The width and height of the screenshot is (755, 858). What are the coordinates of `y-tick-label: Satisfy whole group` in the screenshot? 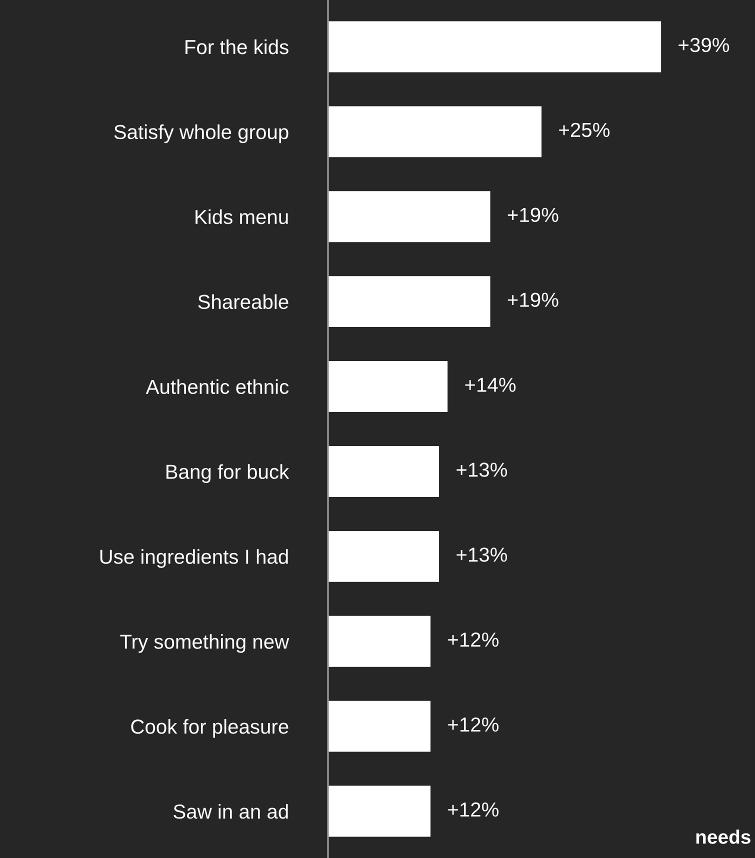 It's located at (201, 134).